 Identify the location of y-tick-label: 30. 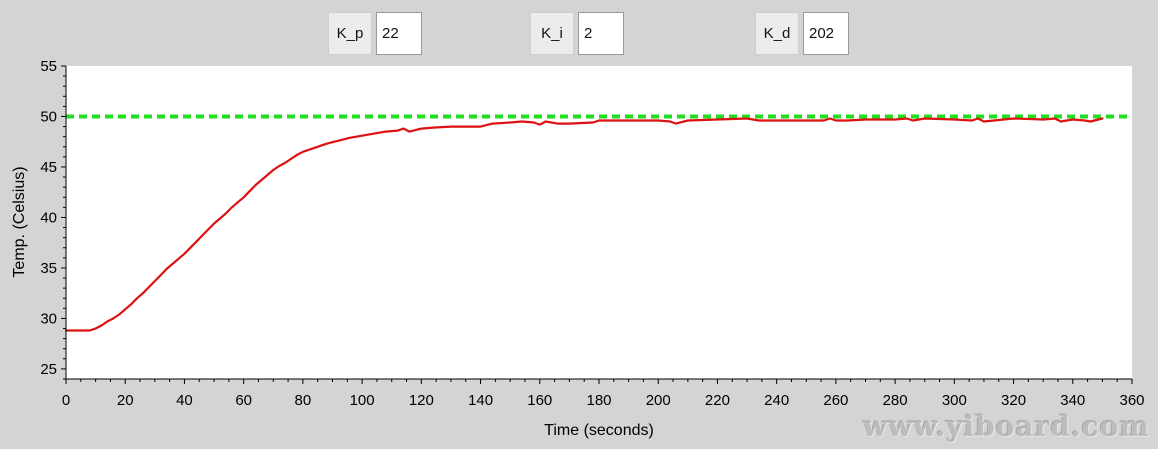
(48, 318).